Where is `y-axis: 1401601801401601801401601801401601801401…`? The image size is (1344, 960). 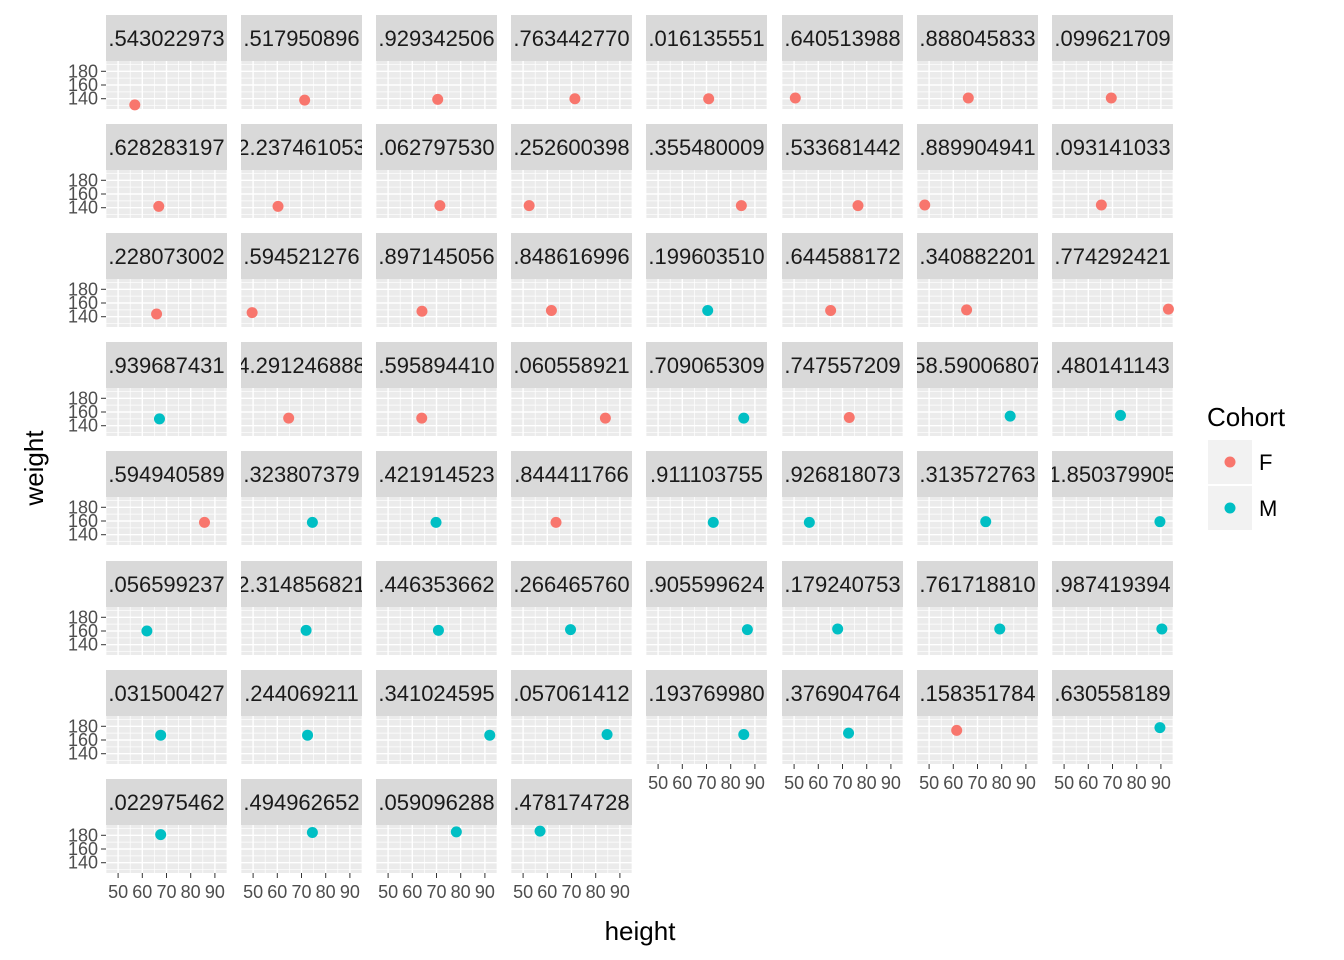 y-axis: 1401601801401601801401601801401601801401… is located at coordinates (87, 467).